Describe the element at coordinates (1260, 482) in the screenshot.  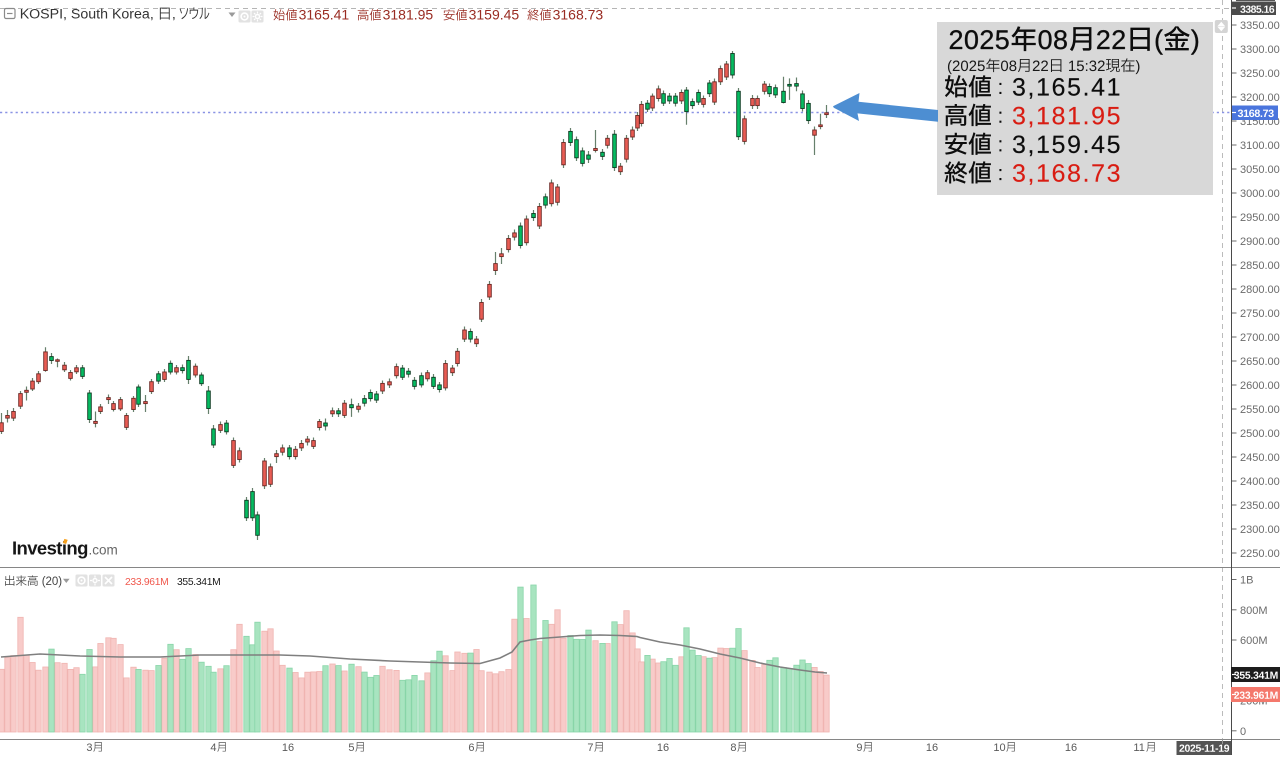
I see `svg-text: 2400.00` at that location.